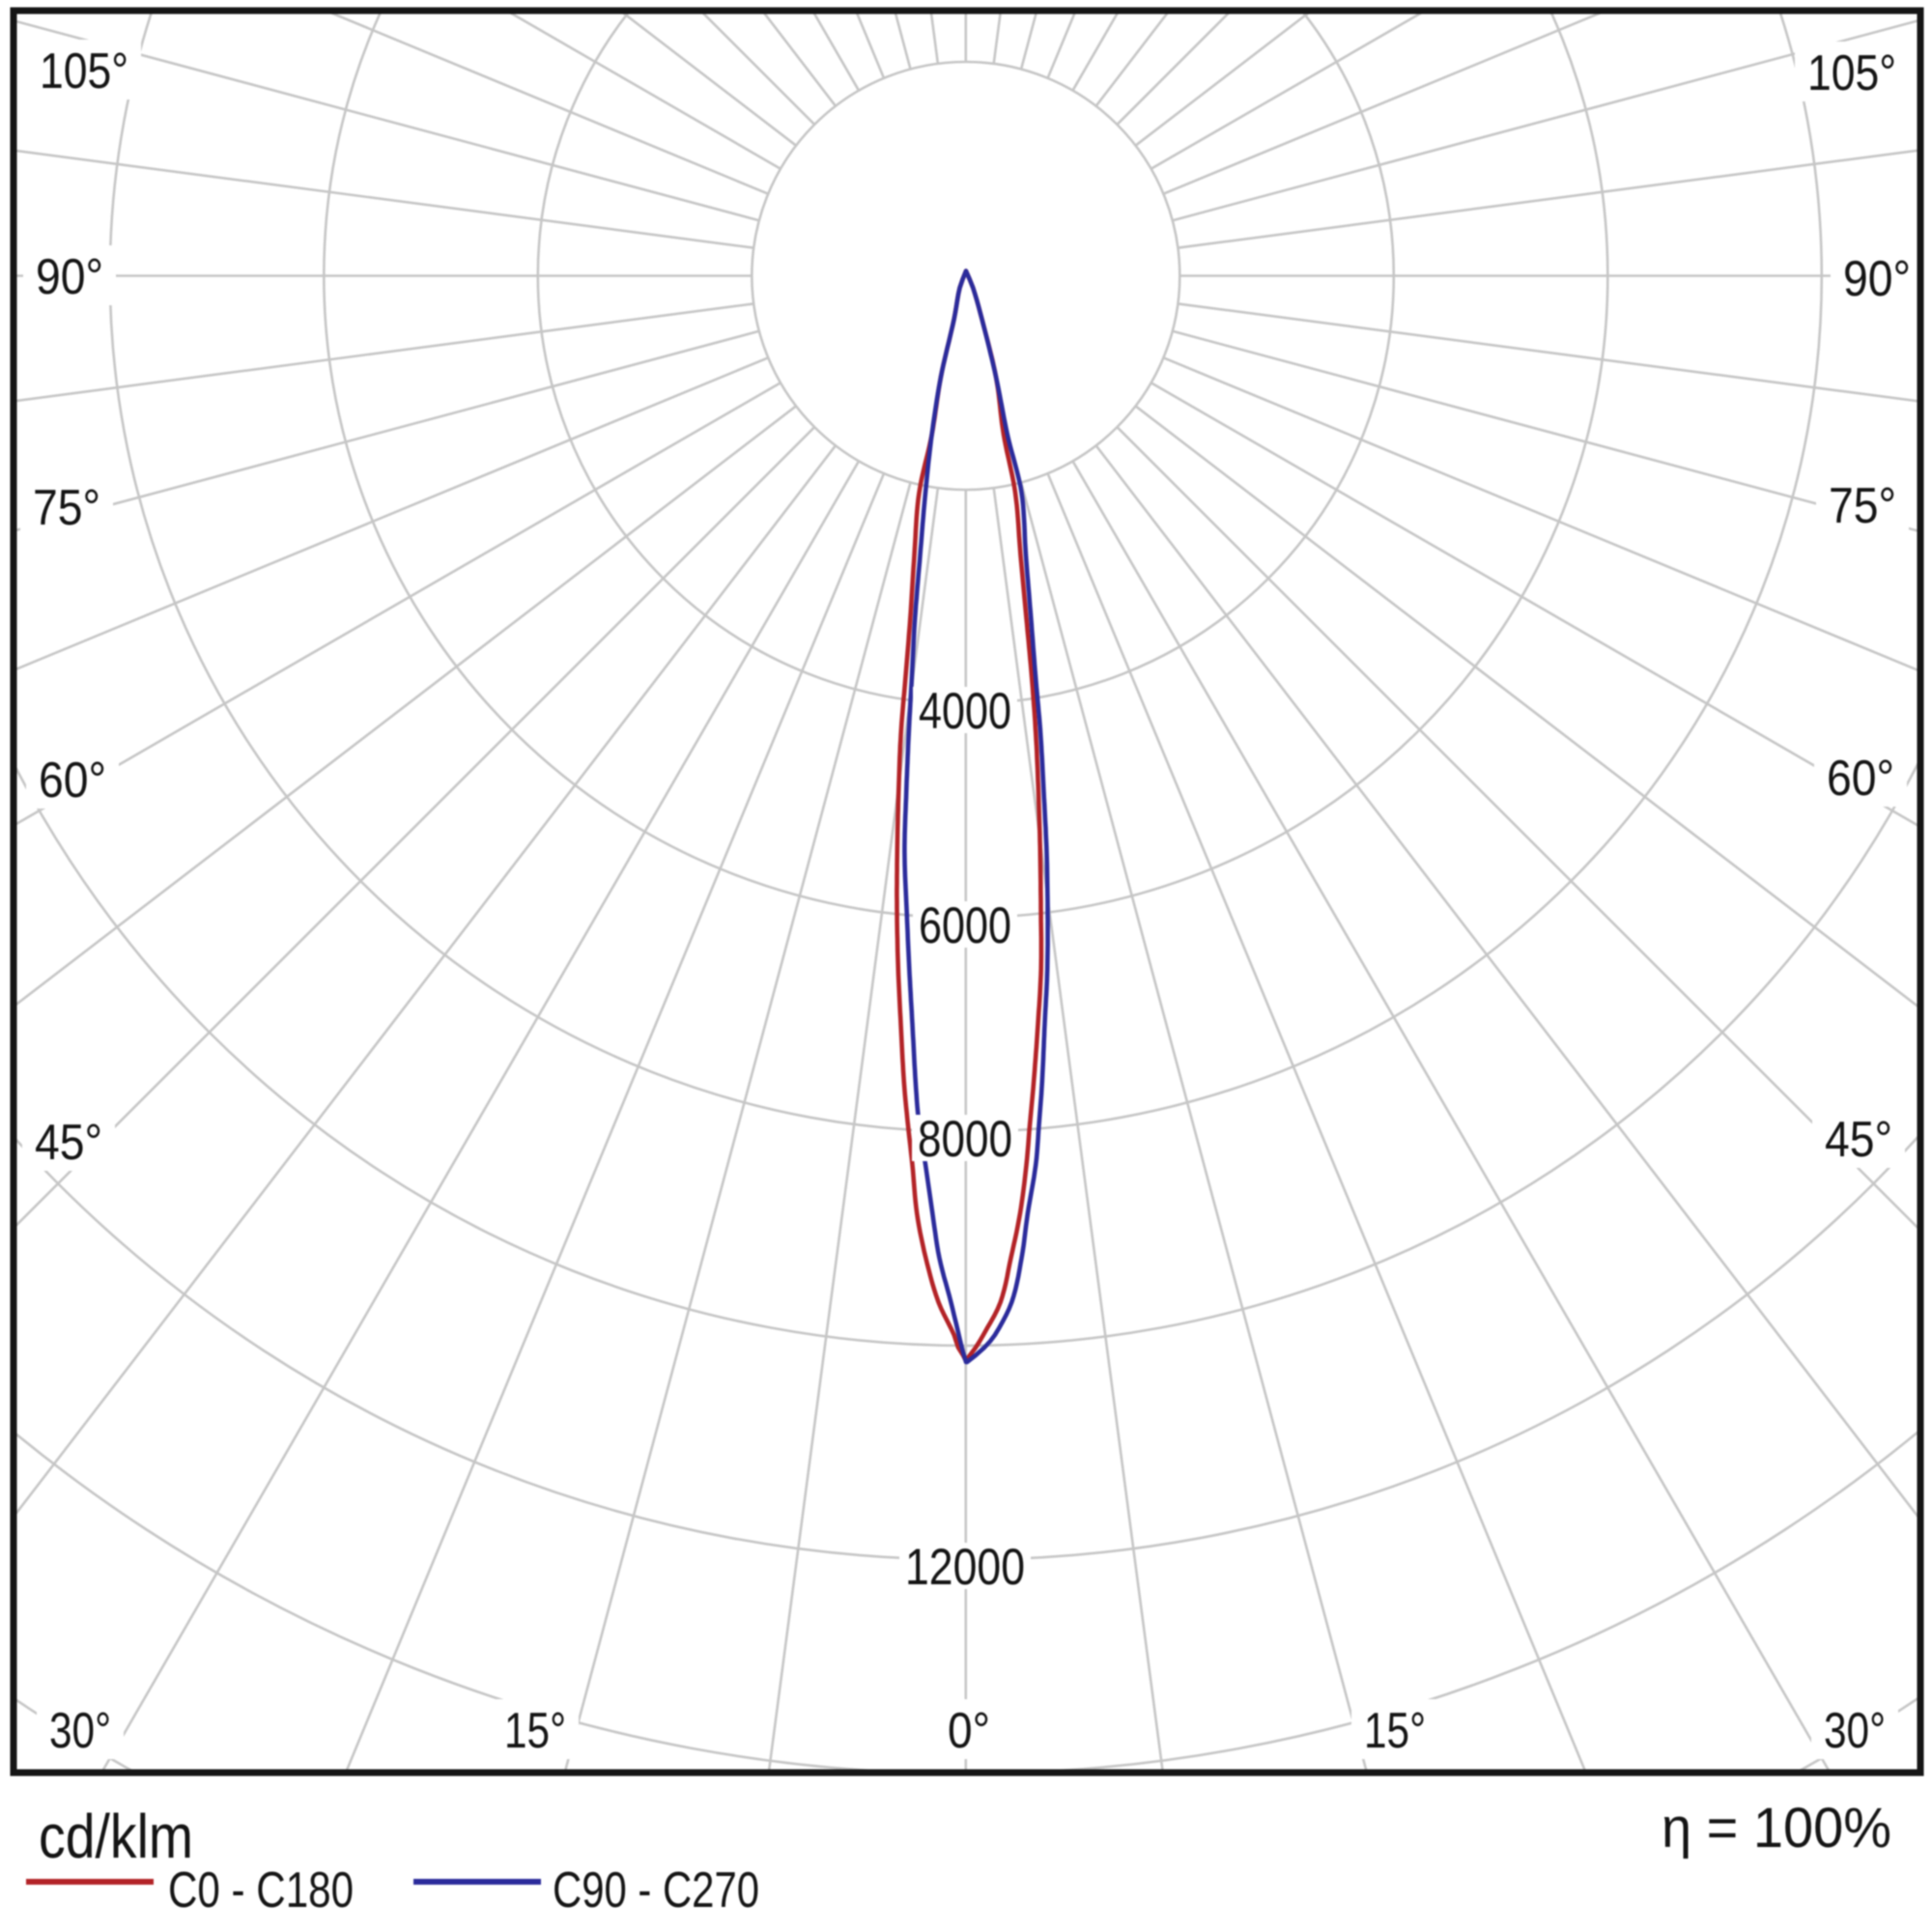 This screenshot has height=1932, width=1932. Describe the element at coordinates (965, 1139) in the screenshot. I see `svg-text: 8000` at that location.